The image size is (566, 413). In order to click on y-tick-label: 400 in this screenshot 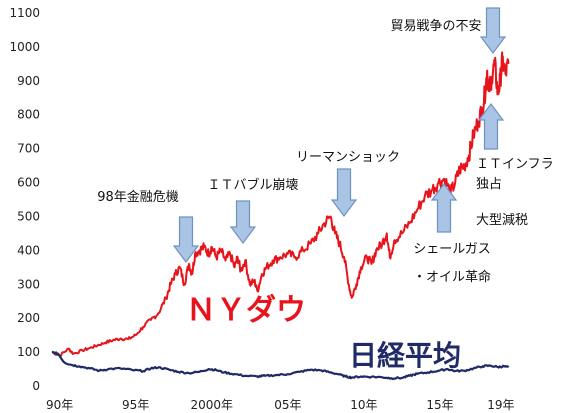, I will do `click(28, 250)`.